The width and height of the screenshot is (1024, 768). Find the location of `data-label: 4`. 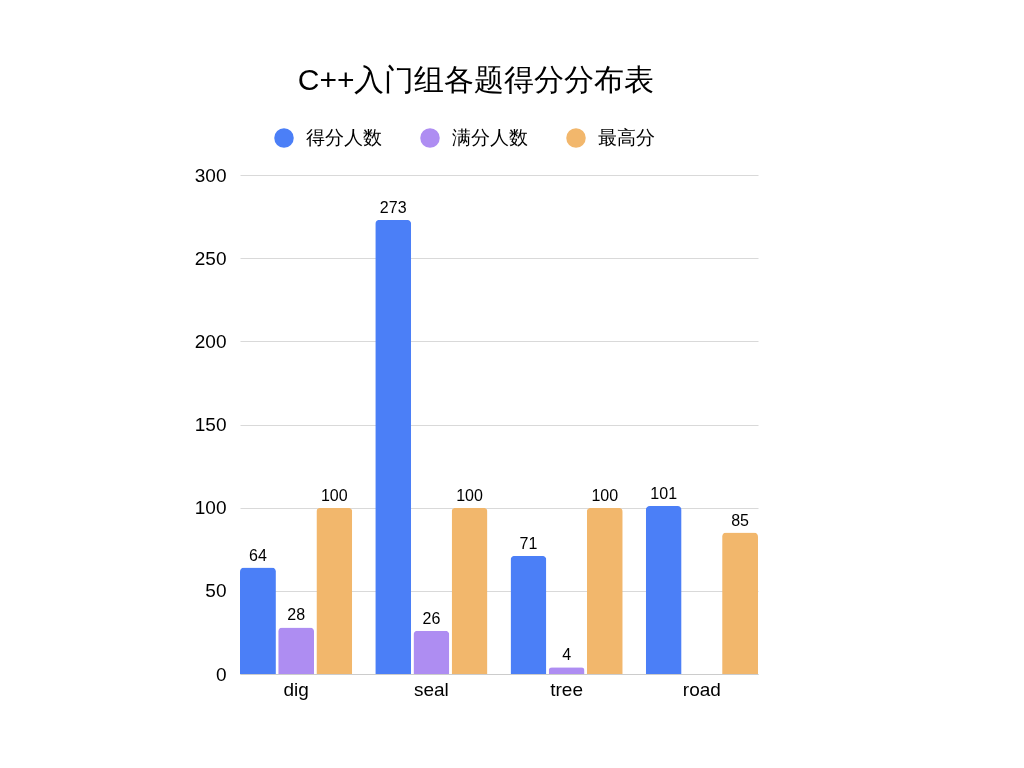

data-label: 4 is located at coordinates (567, 655).